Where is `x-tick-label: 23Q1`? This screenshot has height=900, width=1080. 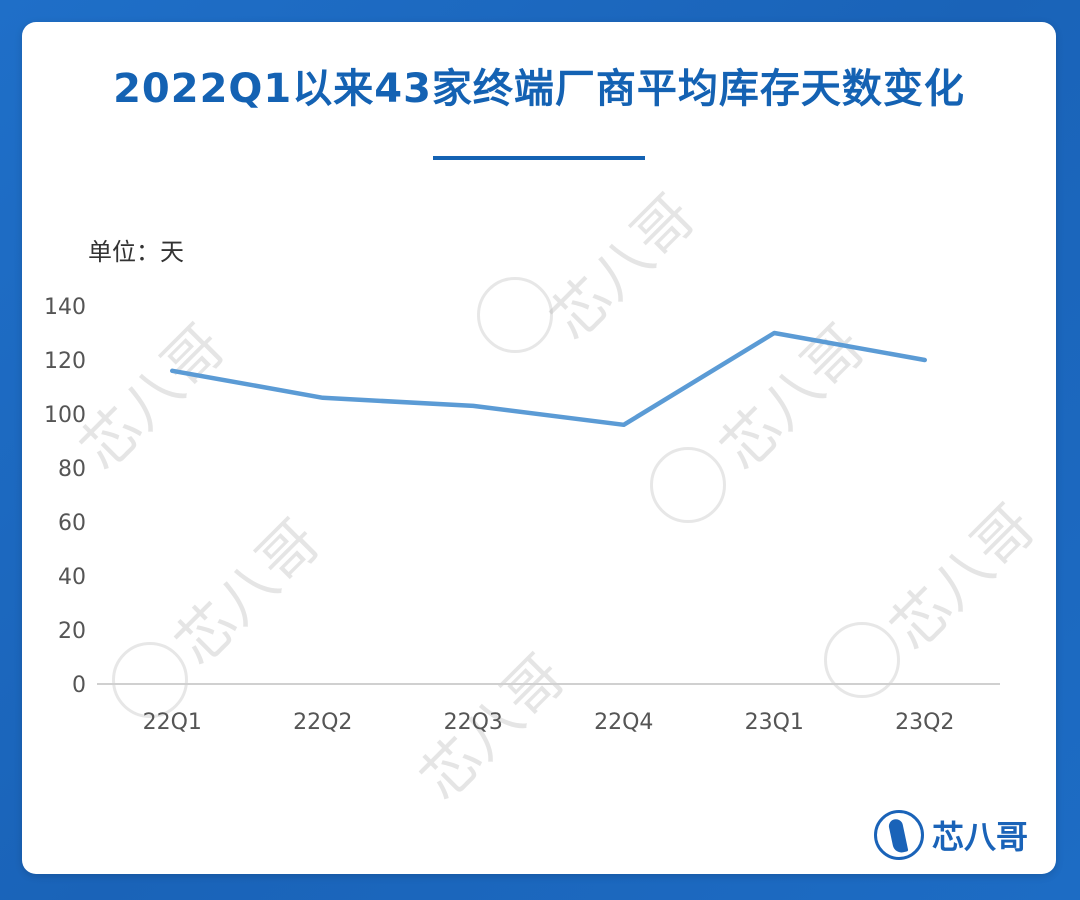
x-tick-label: 23Q1 is located at coordinates (774, 722).